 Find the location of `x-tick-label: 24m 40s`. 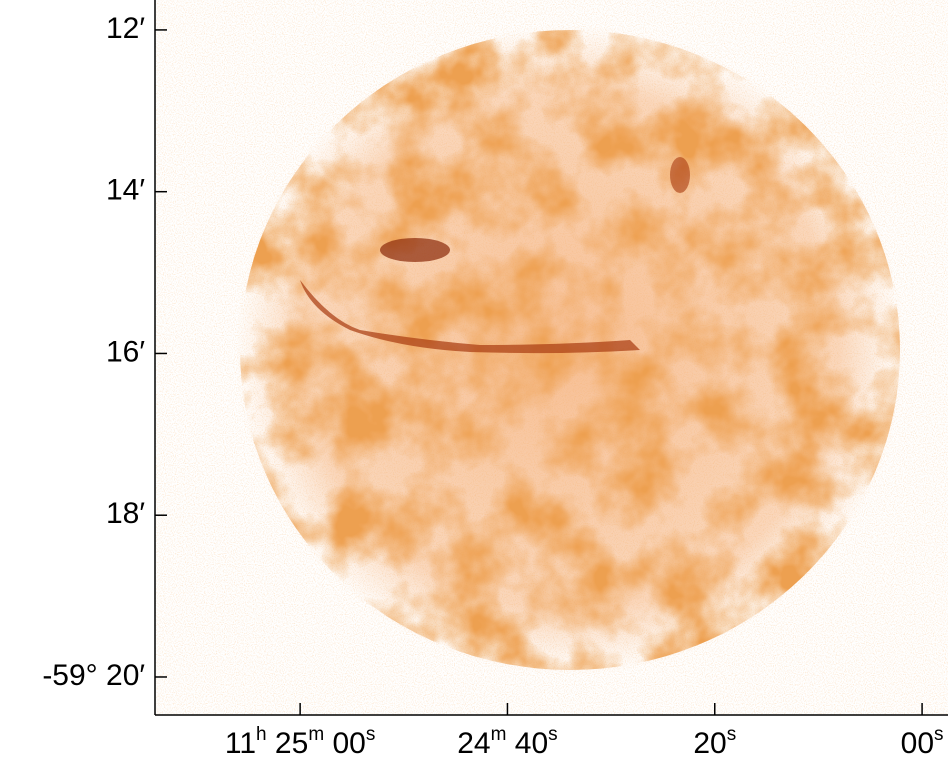

x-tick-label: 24m 40s is located at coordinates (507, 742).